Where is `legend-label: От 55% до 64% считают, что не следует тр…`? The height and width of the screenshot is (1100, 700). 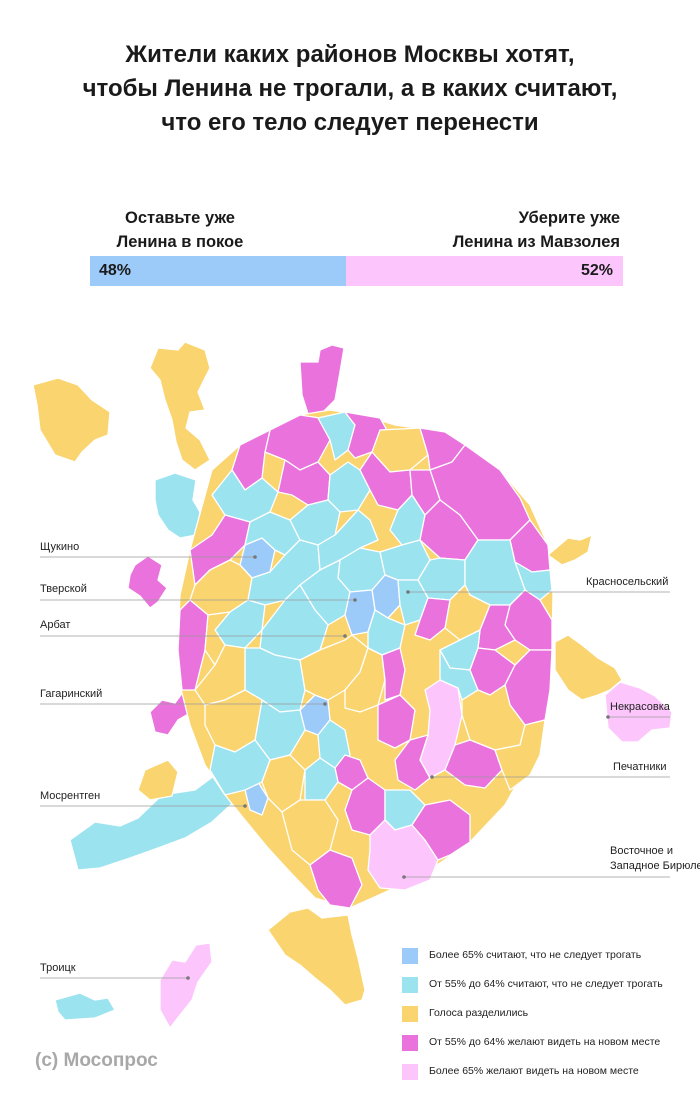 legend-label: От 55% до 64% считают, что не следует тр… is located at coordinates (546, 984).